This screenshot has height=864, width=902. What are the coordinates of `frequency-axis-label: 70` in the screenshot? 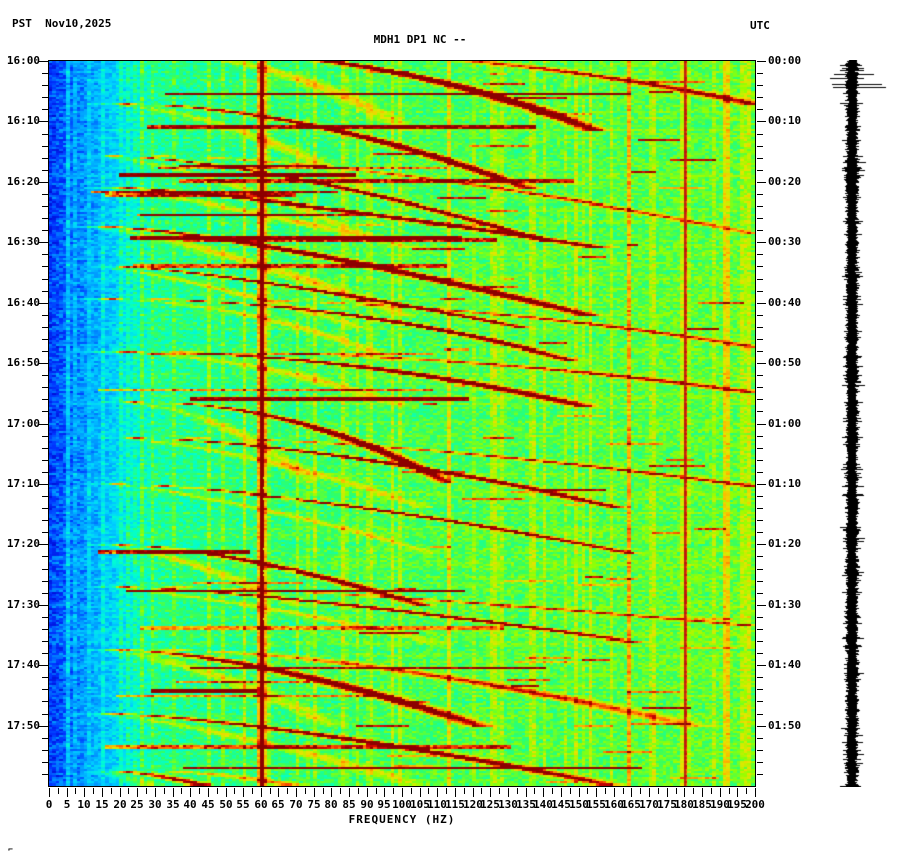 It's located at (296, 804).